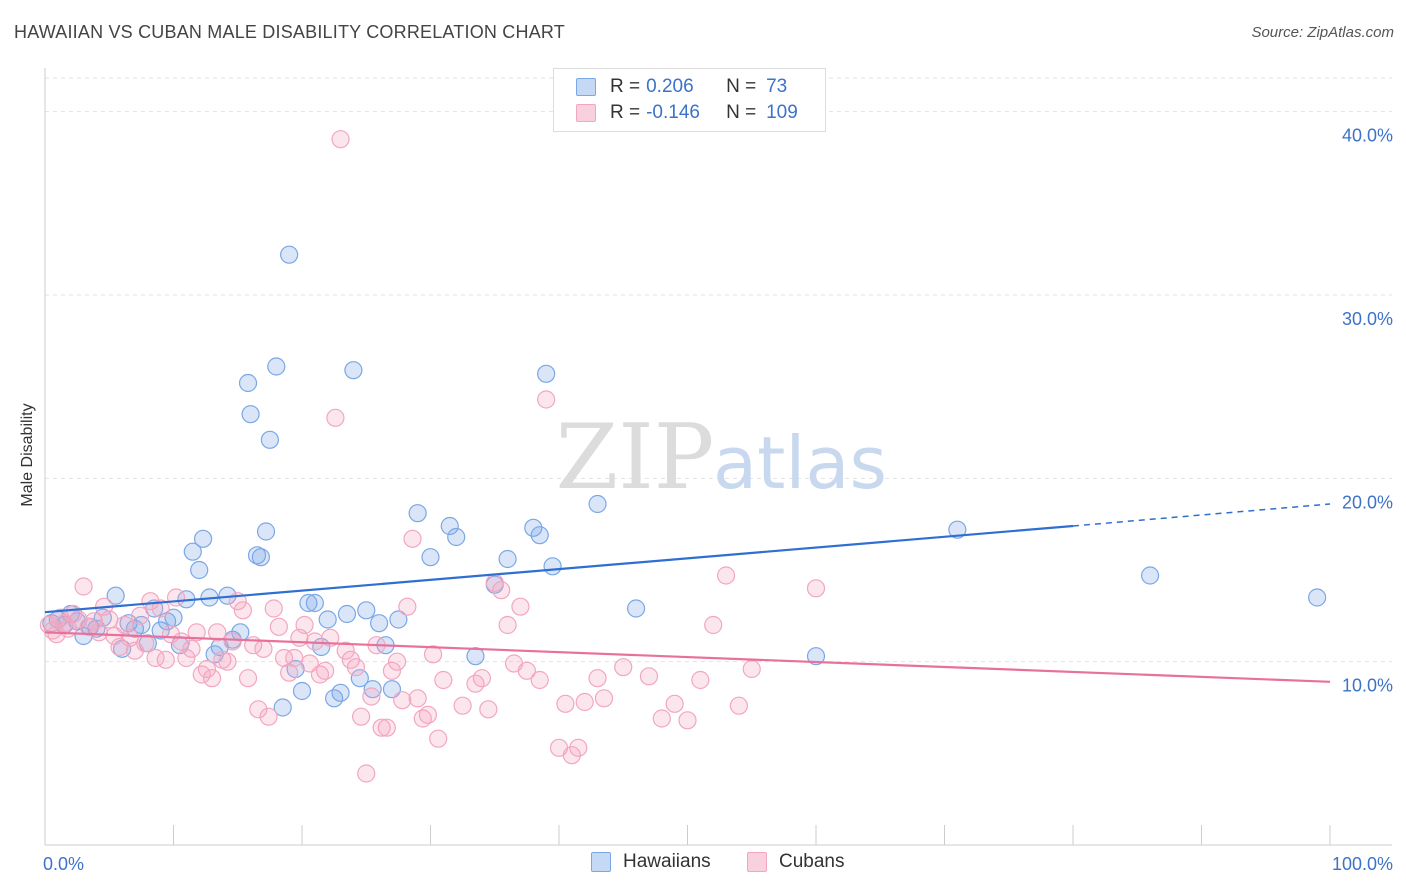 This screenshot has width=1406, height=892. Describe the element at coordinates (689, 100) in the screenshot. I see `stats-legend: R = 0.206 N = 73 R = -0.146 N = 109` at that location.